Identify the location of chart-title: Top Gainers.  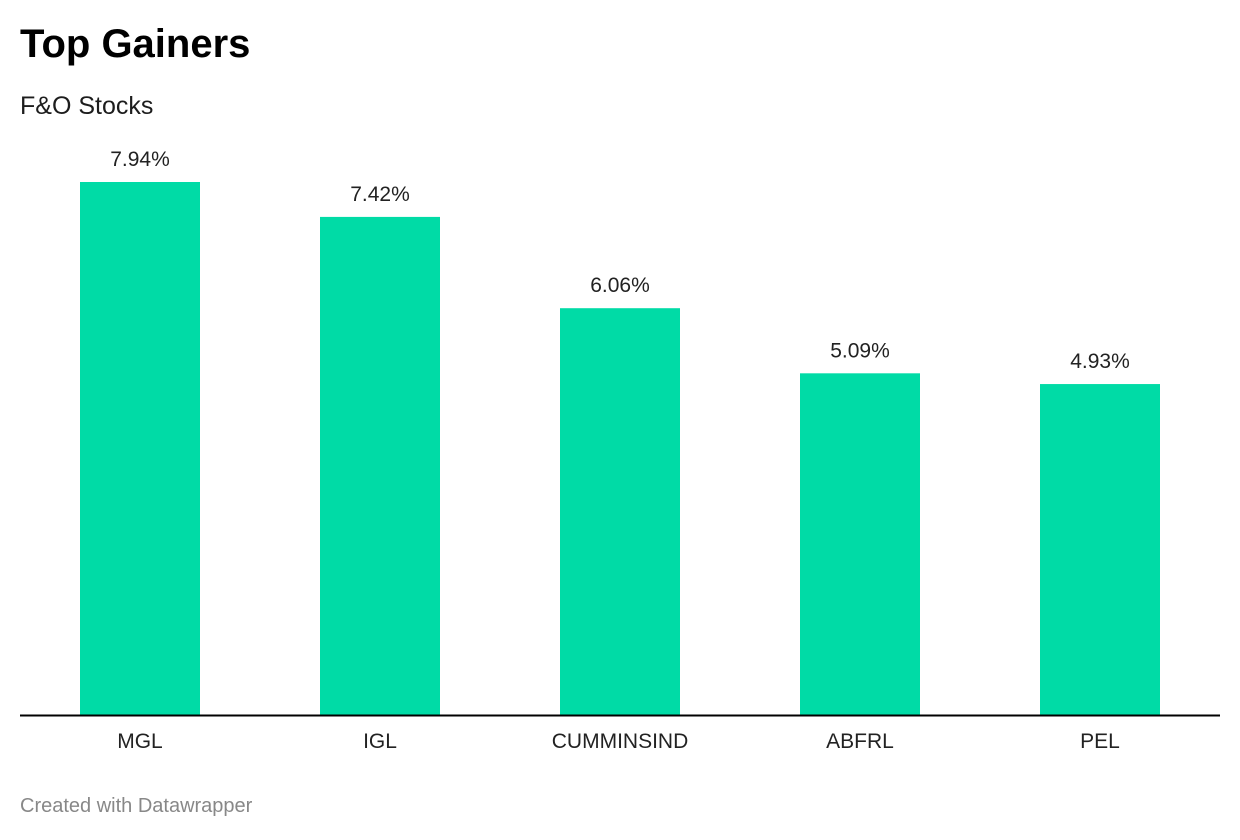
(135, 44).